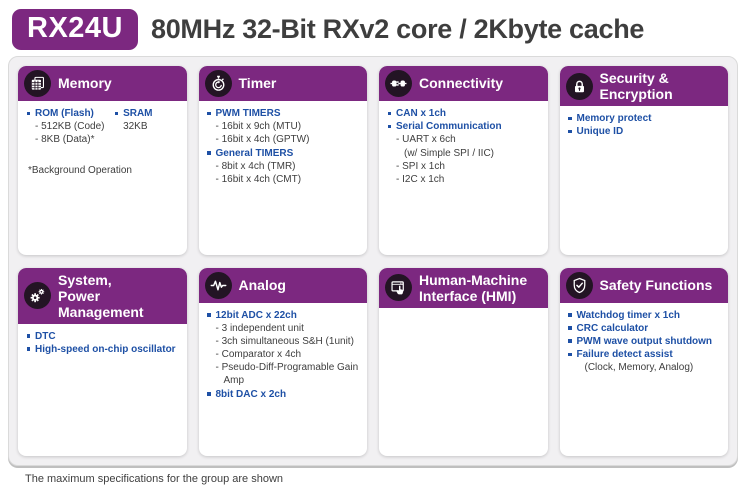 This screenshot has width=746, height=500. What do you see at coordinates (37, 296) in the screenshot?
I see `gears-icon` at bounding box center [37, 296].